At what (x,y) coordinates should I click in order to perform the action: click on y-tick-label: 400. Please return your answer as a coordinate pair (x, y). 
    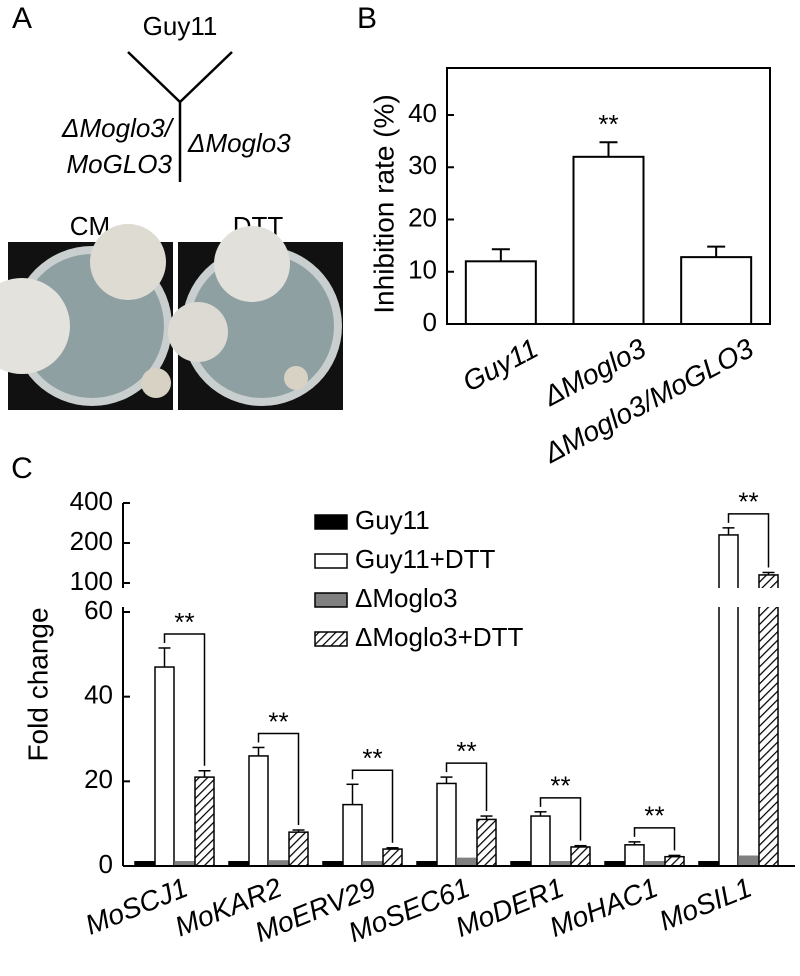
    Looking at the image, I should click on (91, 501).